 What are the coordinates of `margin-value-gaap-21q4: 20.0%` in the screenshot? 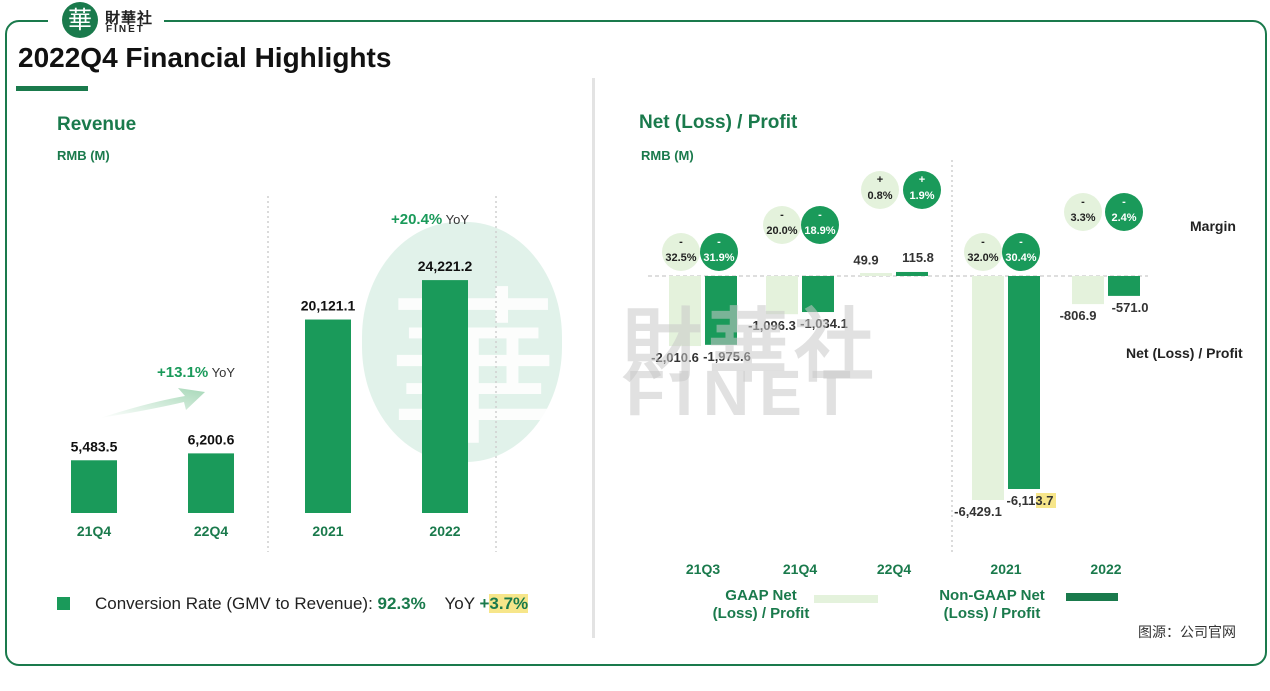 It's located at (781, 231).